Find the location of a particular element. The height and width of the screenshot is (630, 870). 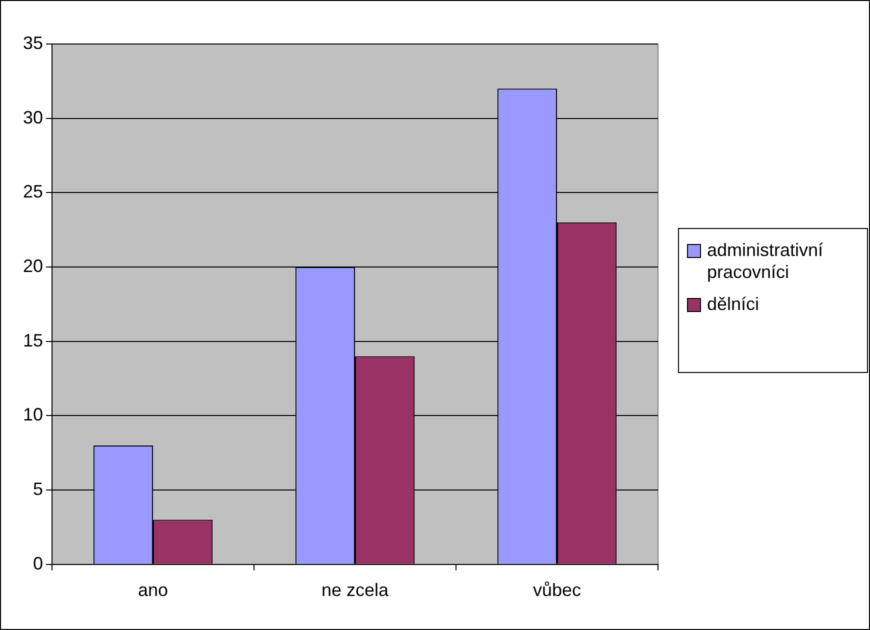

y-tick-label: 20 is located at coordinates (33, 266).